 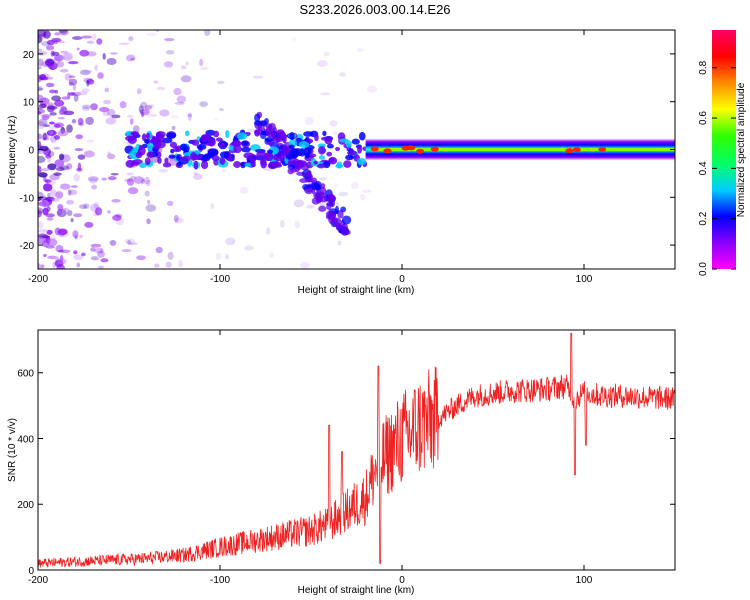 I want to click on colorbar-tick-label: 0.4, so click(x=703, y=168).